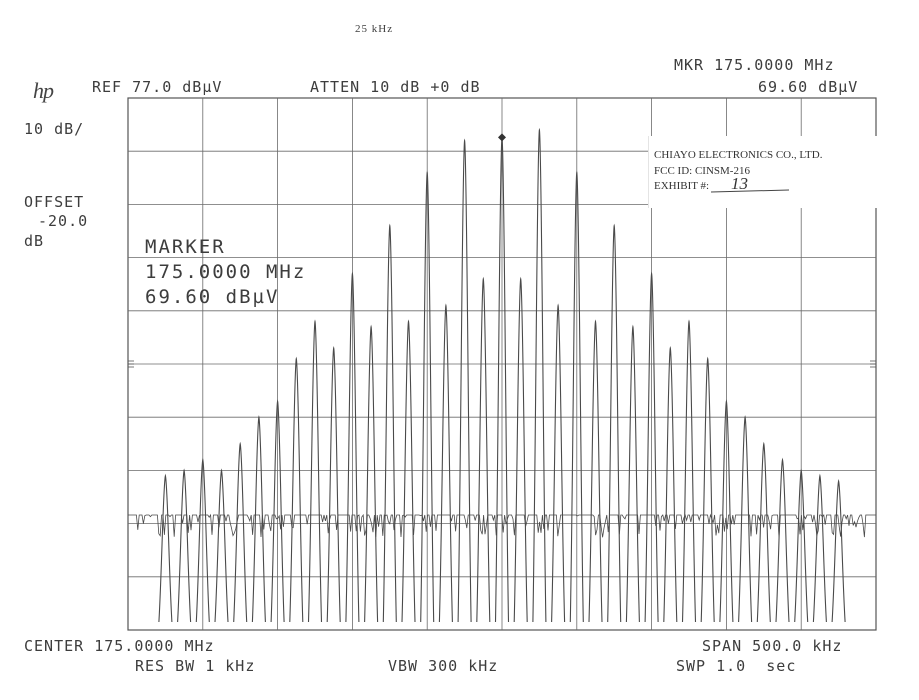 The width and height of the screenshot is (919, 700). I want to click on hp-logo: hp, so click(43, 90).